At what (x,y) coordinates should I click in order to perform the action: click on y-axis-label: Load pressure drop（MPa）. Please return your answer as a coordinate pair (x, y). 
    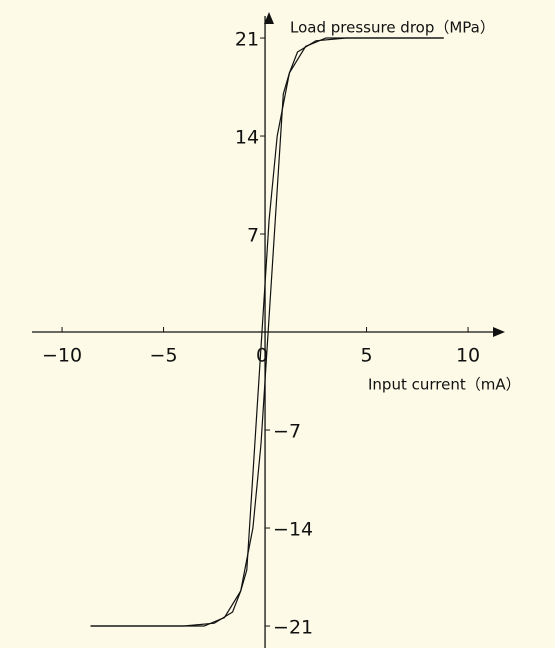
    Looking at the image, I should click on (392, 28).